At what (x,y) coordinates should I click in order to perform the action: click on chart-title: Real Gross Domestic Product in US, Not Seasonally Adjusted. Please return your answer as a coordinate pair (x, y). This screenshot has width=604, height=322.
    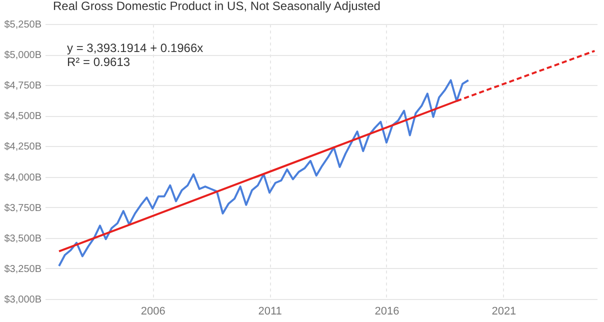
    Looking at the image, I should click on (216, 6).